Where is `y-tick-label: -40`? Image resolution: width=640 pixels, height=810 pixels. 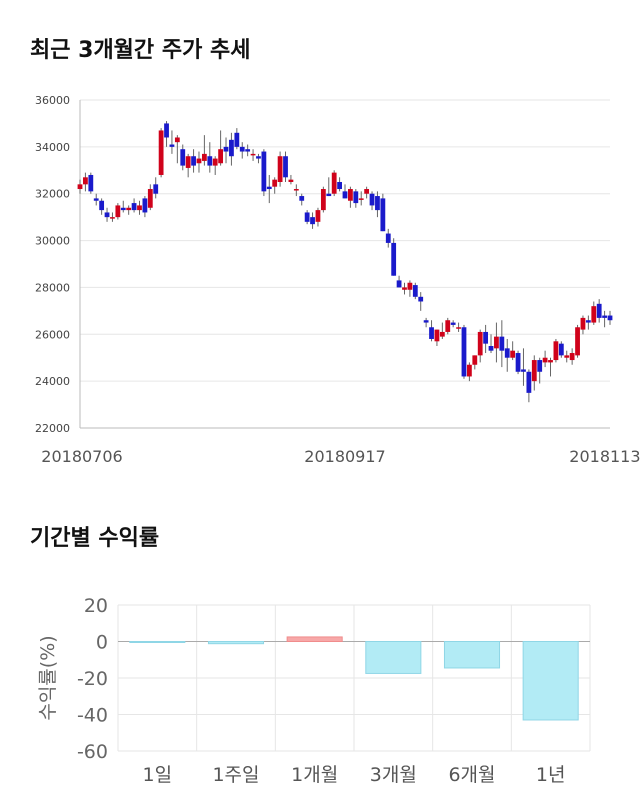 y-tick-label: -40 is located at coordinates (92, 716).